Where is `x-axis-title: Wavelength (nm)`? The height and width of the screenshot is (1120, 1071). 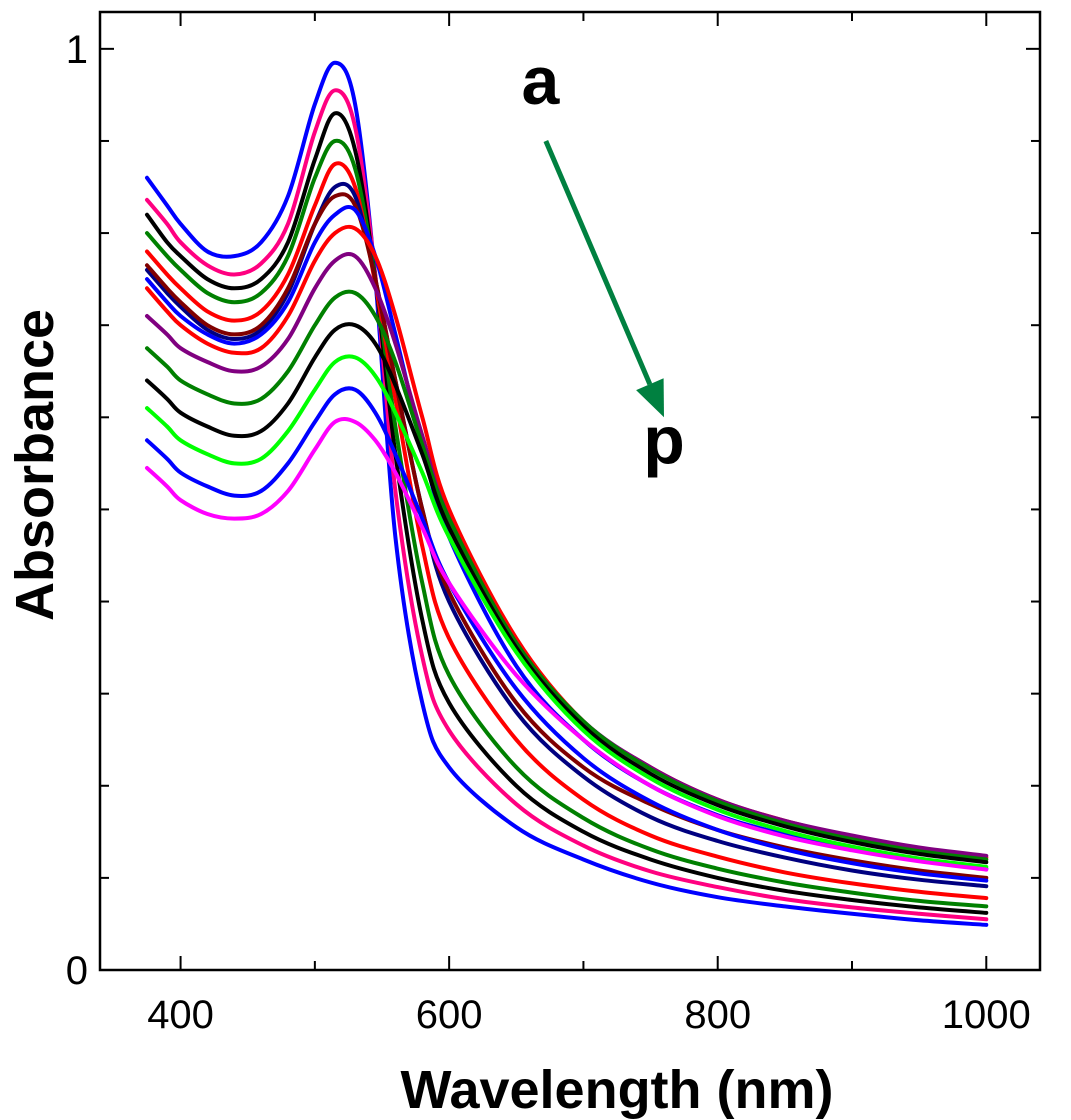 x-axis-title: Wavelength (nm) is located at coordinates (616, 1090).